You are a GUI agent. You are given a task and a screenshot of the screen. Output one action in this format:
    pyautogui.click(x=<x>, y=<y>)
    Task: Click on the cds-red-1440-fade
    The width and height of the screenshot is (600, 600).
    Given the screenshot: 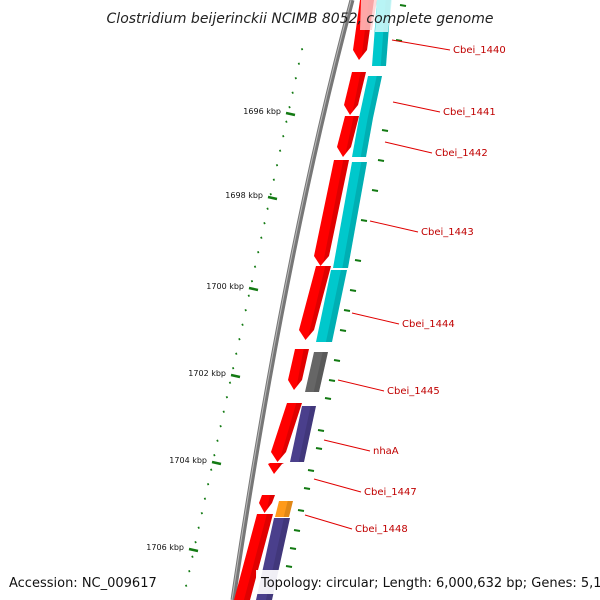 What is the action you would take?
    pyautogui.click(x=368, y=15)
    